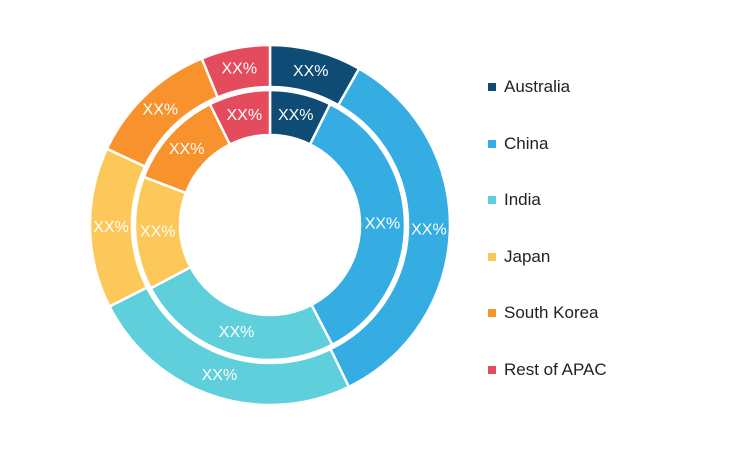 Image resolution: width=750 pixels, height=450 pixels. What do you see at coordinates (111, 227) in the screenshot?
I see `outer-label-japan: XX%` at bounding box center [111, 227].